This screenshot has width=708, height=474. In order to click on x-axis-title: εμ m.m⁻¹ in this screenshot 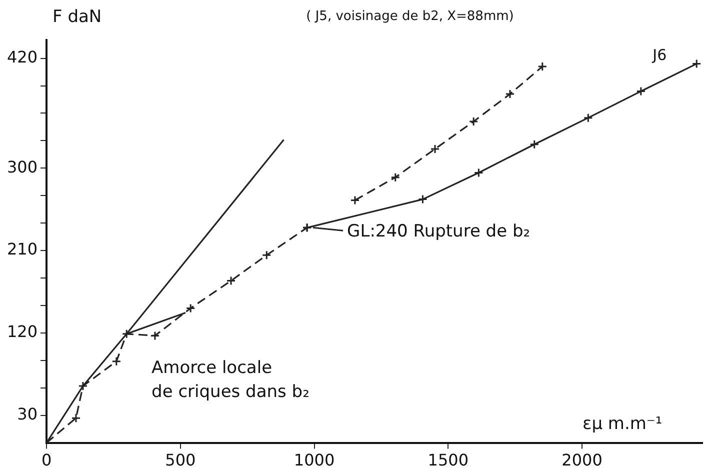, I will do `click(622, 424)`.